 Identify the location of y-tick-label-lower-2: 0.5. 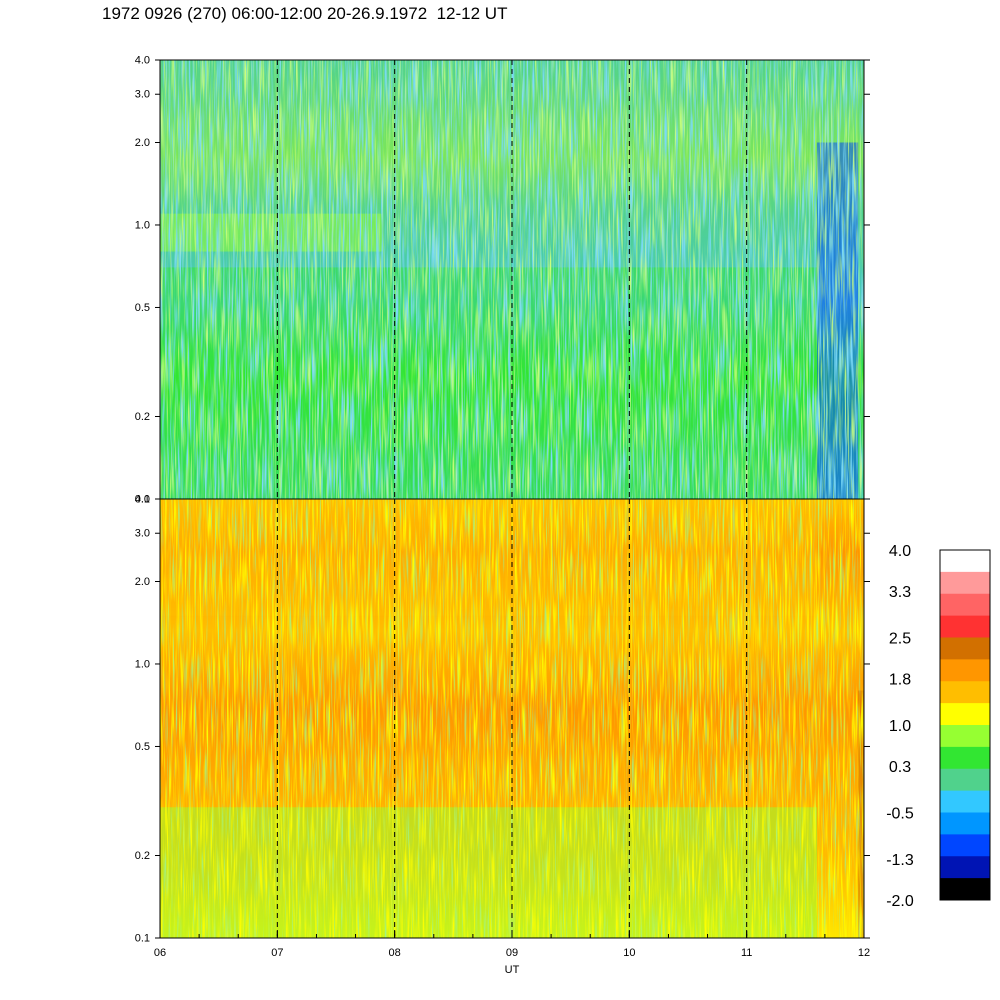
(142, 747).